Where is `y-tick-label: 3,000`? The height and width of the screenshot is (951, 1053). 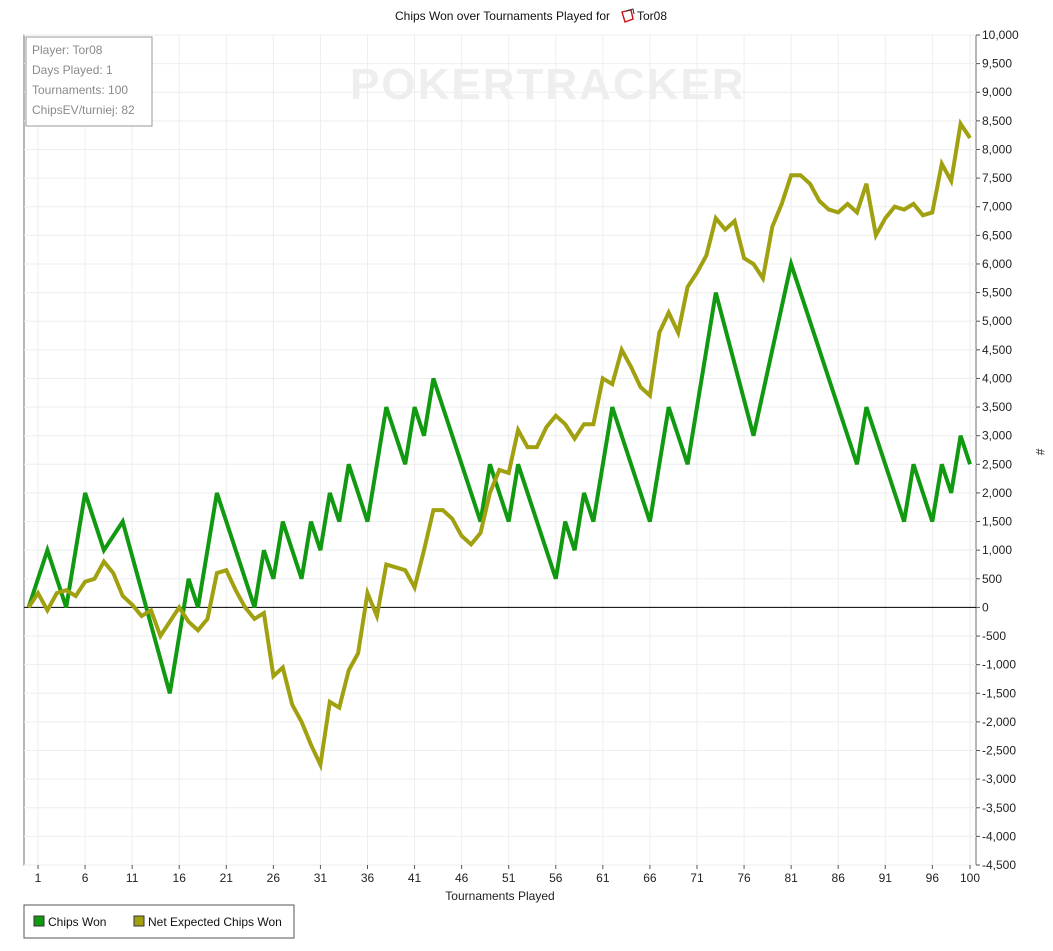
y-tick-label: 3,000 is located at coordinates (997, 436).